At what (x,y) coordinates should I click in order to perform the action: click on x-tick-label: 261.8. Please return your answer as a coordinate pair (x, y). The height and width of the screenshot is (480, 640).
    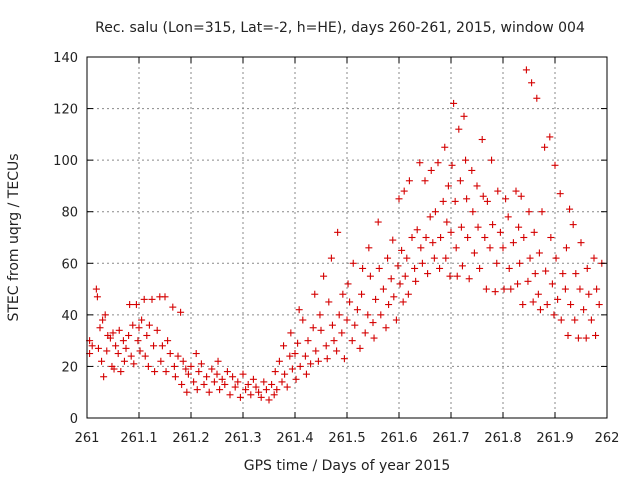
    Looking at the image, I should click on (502, 438).